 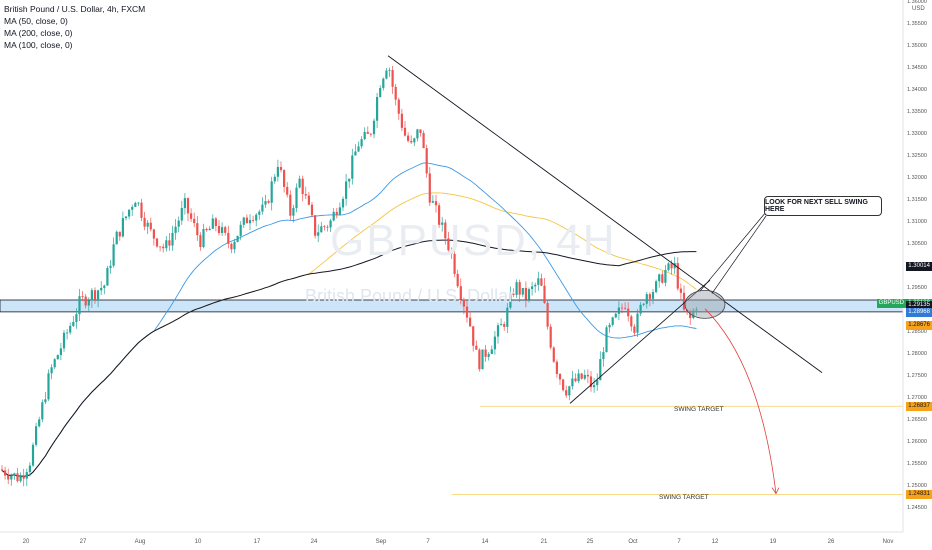 I want to click on ma200-legend: MA (200, close, 0), so click(x=38, y=33).